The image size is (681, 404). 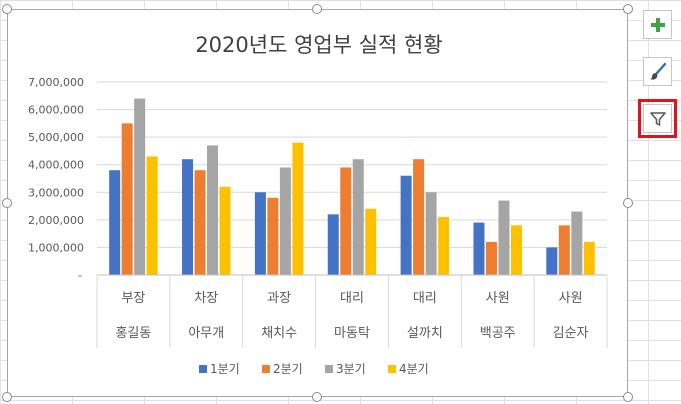 I want to click on resize-handle-middle-left, so click(x=7, y=203).